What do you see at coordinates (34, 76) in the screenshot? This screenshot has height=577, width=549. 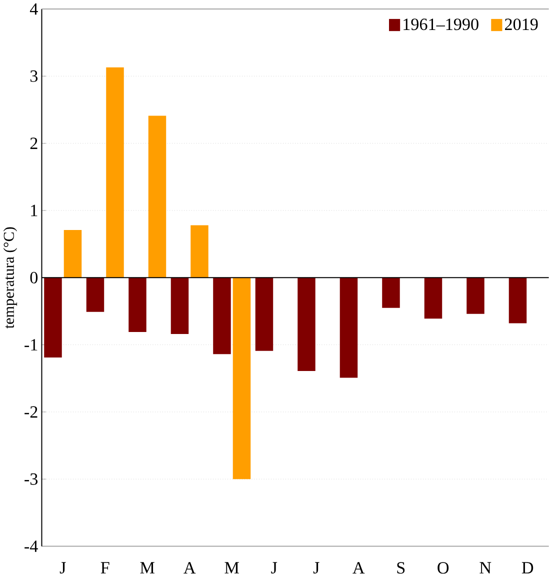 I see `y-tick-label: 3` at bounding box center [34, 76].